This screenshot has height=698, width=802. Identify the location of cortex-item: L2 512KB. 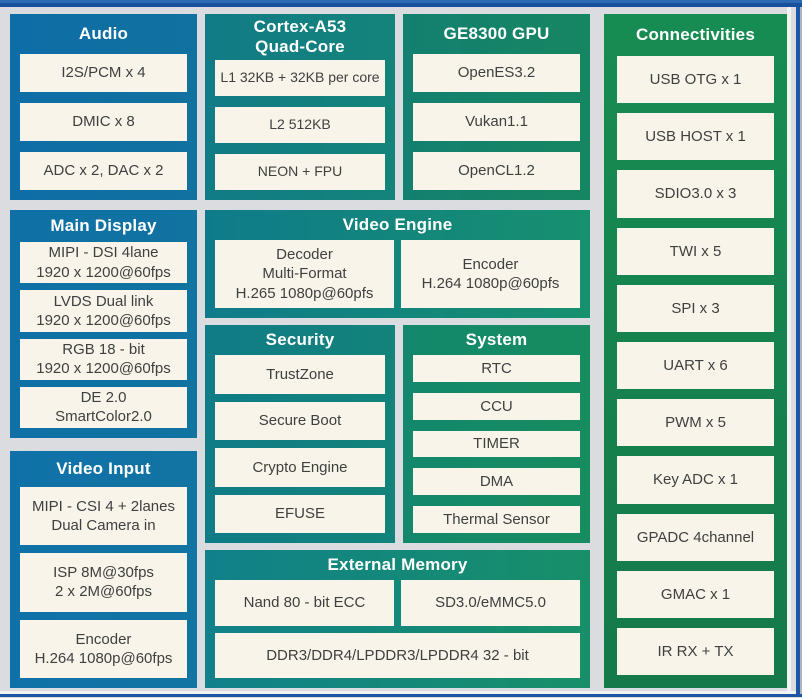
(300, 125).